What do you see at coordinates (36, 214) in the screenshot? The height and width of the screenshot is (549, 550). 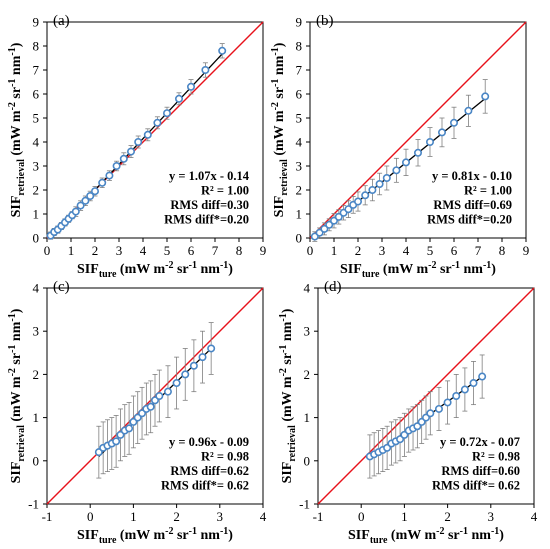 I see `y-tick-label: 1` at bounding box center [36, 214].